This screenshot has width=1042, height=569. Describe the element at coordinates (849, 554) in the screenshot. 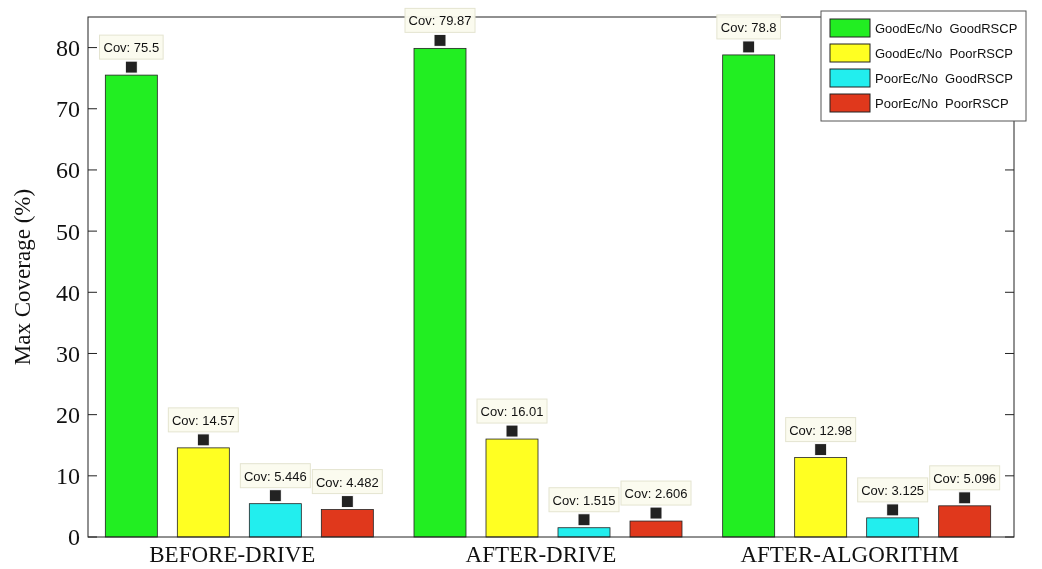

I see `x-tick-label: AFTER-ALGORITHM` at that location.